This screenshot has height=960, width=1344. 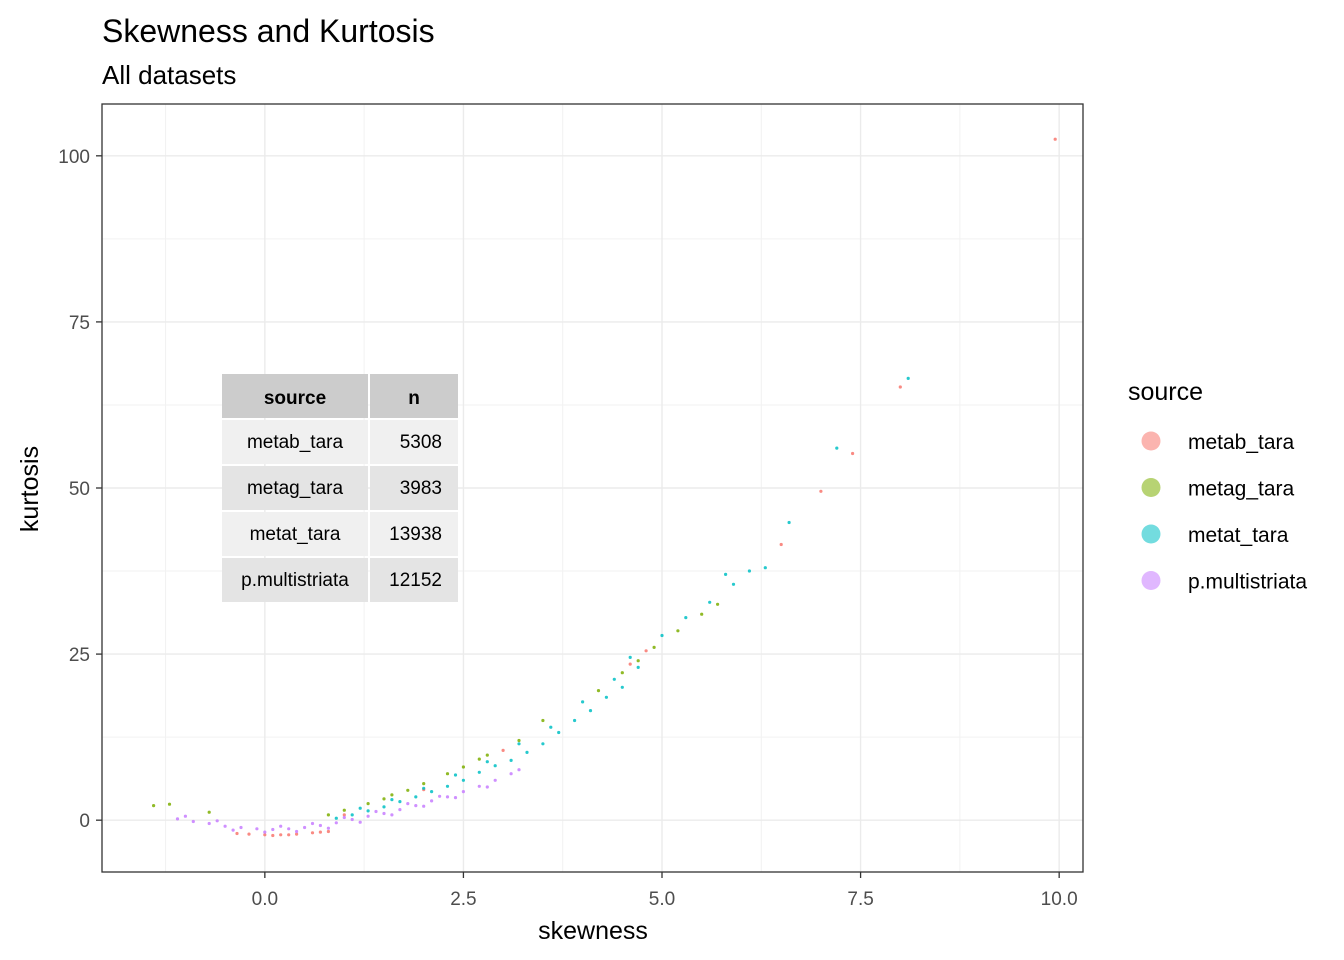 What do you see at coordinates (295, 580) in the screenshot?
I see `table-source-value: p.multistriata` at bounding box center [295, 580].